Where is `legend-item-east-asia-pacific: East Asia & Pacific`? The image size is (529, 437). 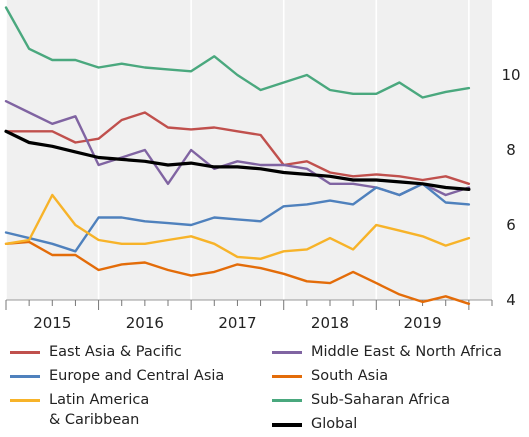
legend-item-east-asia-pacific: East Asia & Pacific is located at coordinates (96, 352).